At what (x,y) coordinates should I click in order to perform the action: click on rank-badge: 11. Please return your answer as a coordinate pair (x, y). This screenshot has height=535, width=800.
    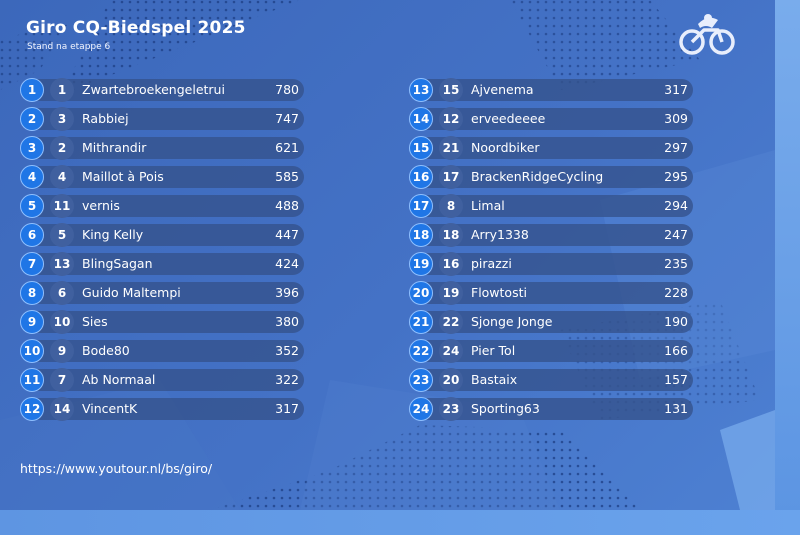
    Looking at the image, I should click on (32, 380).